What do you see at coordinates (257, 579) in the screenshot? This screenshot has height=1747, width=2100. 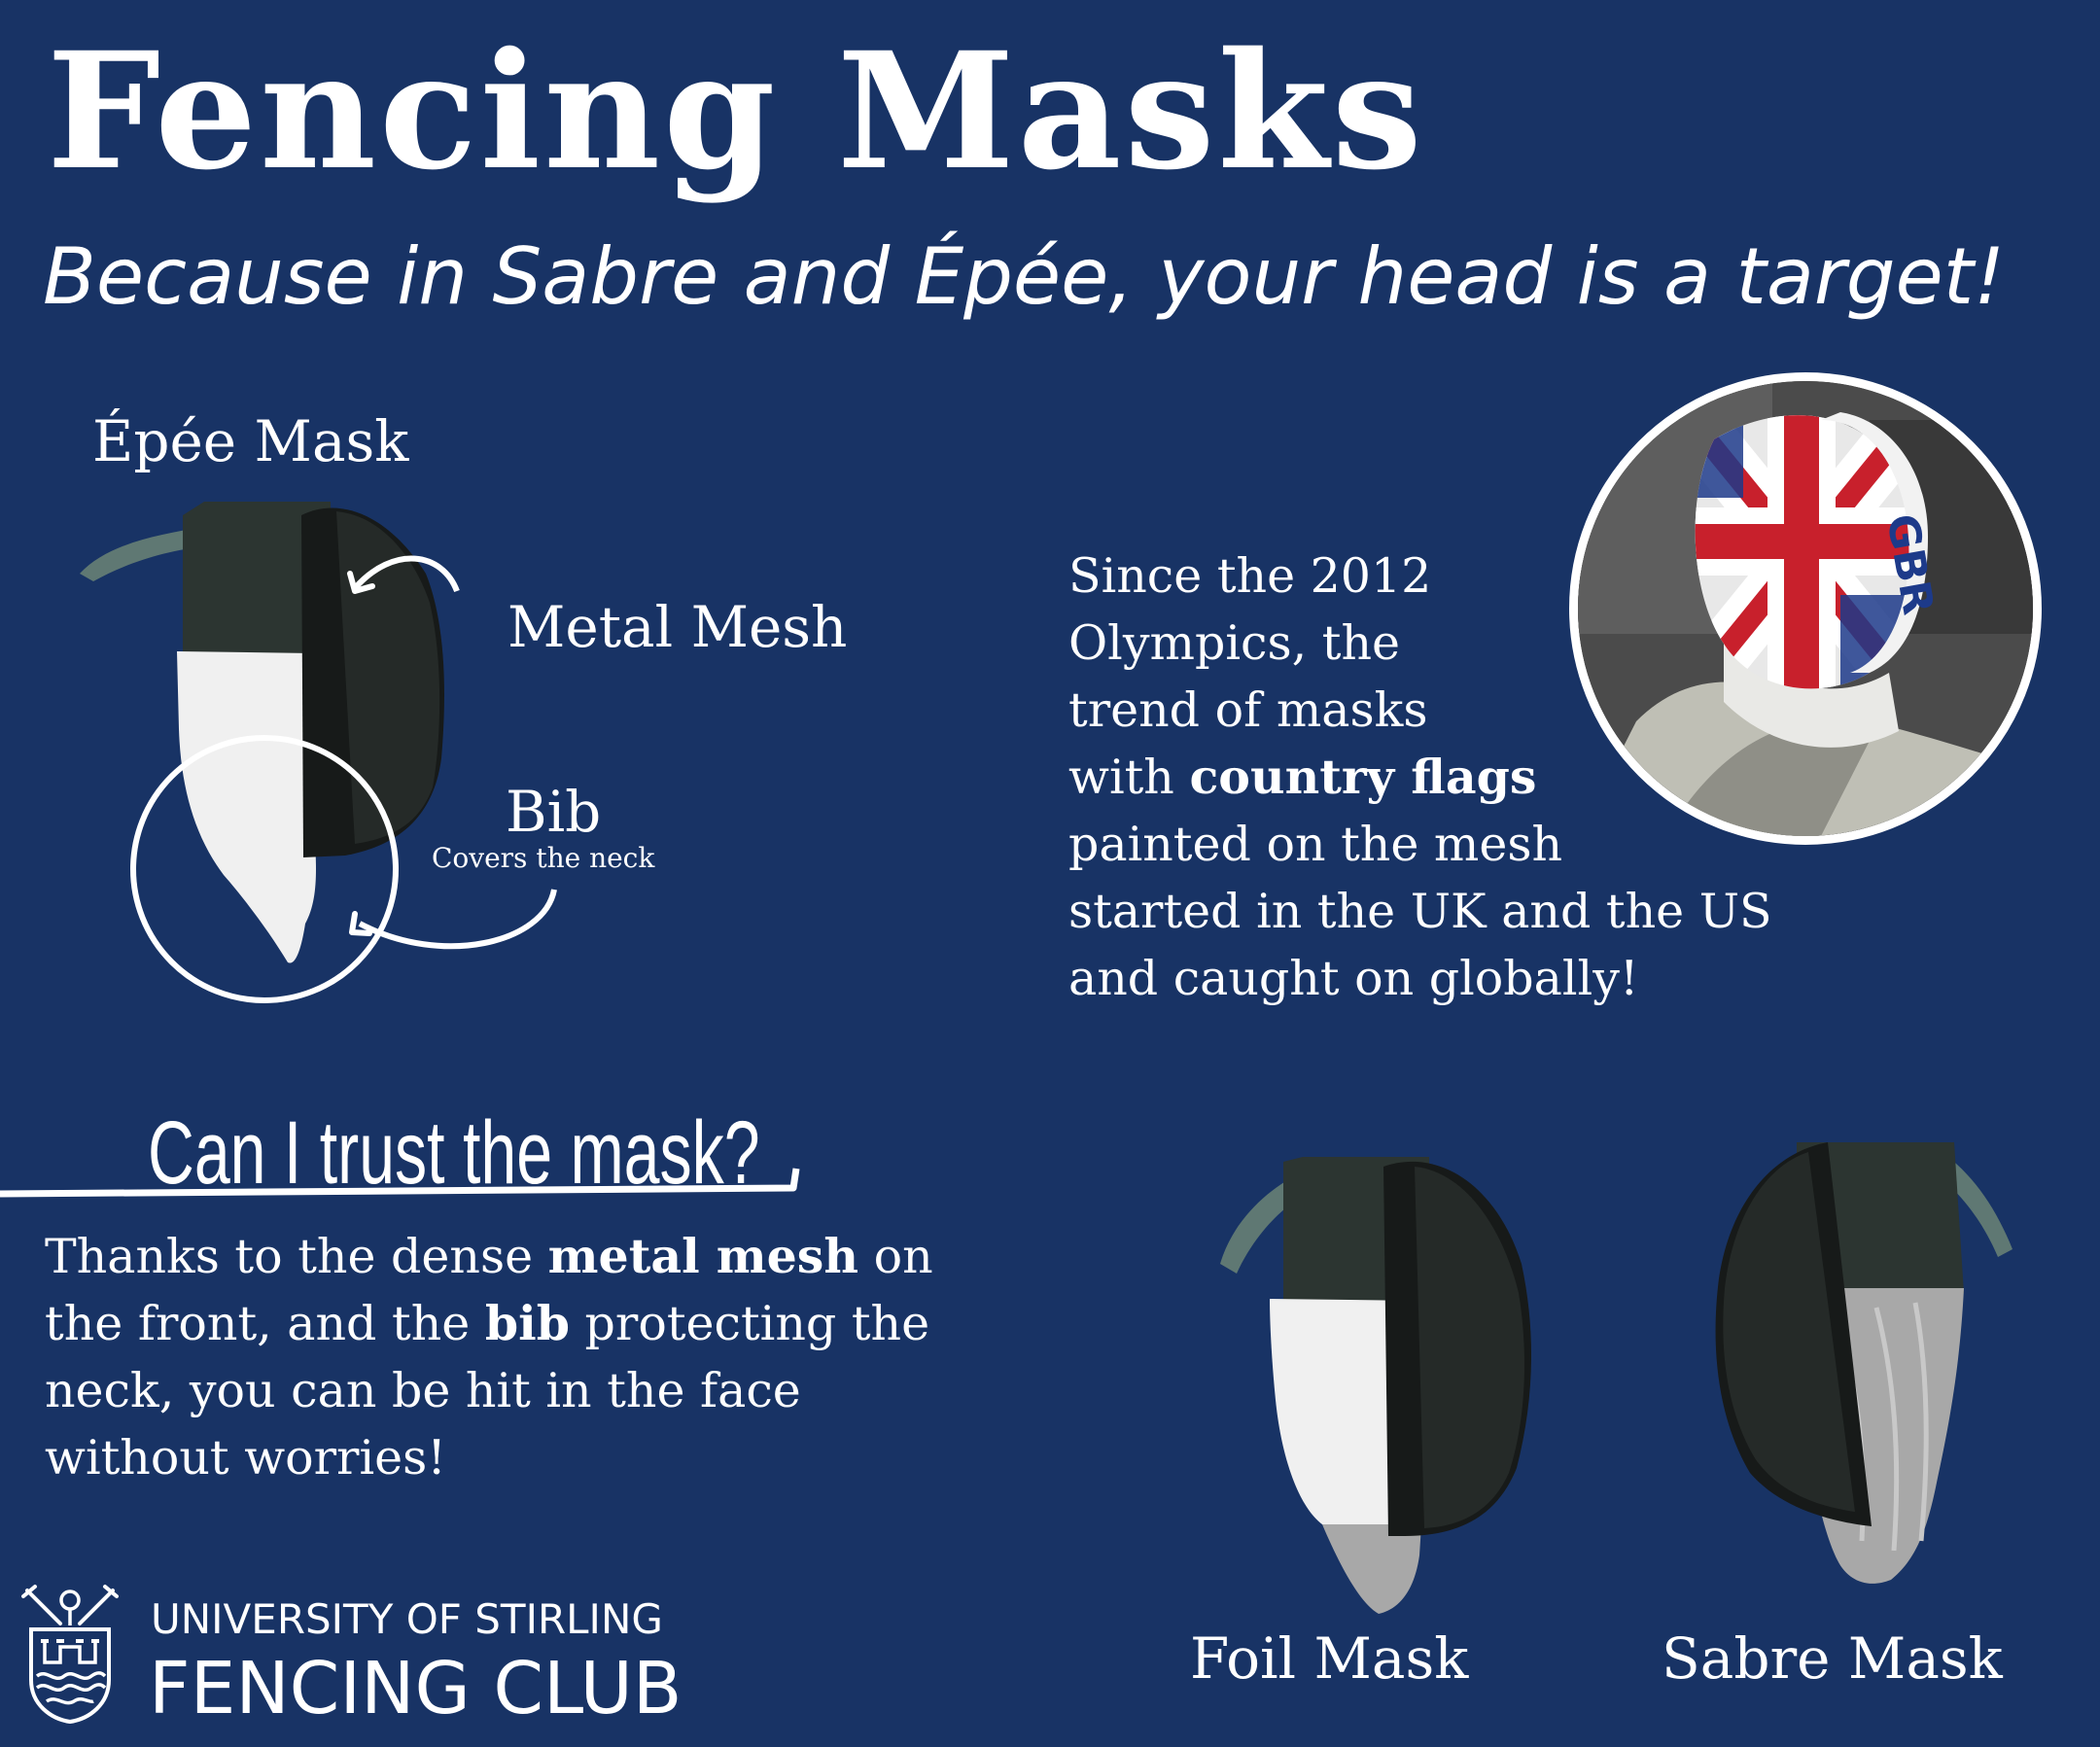 I see `epee-mask-shell` at bounding box center [257, 579].